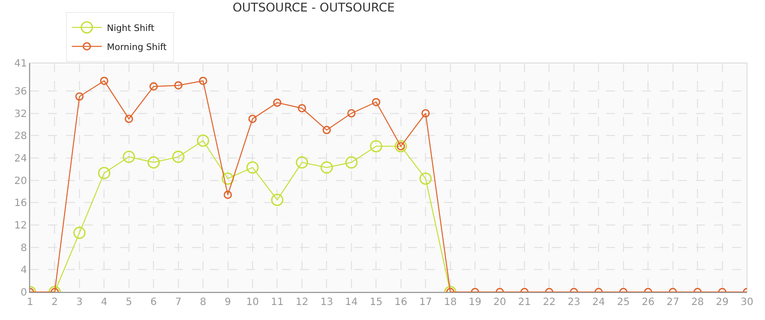 The width and height of the screenshot is (765, 320). What do you see at coordinates (137, 47) in the screenshot?
I see `legend-label: Morning Shift` at bounding box center [137, 47].